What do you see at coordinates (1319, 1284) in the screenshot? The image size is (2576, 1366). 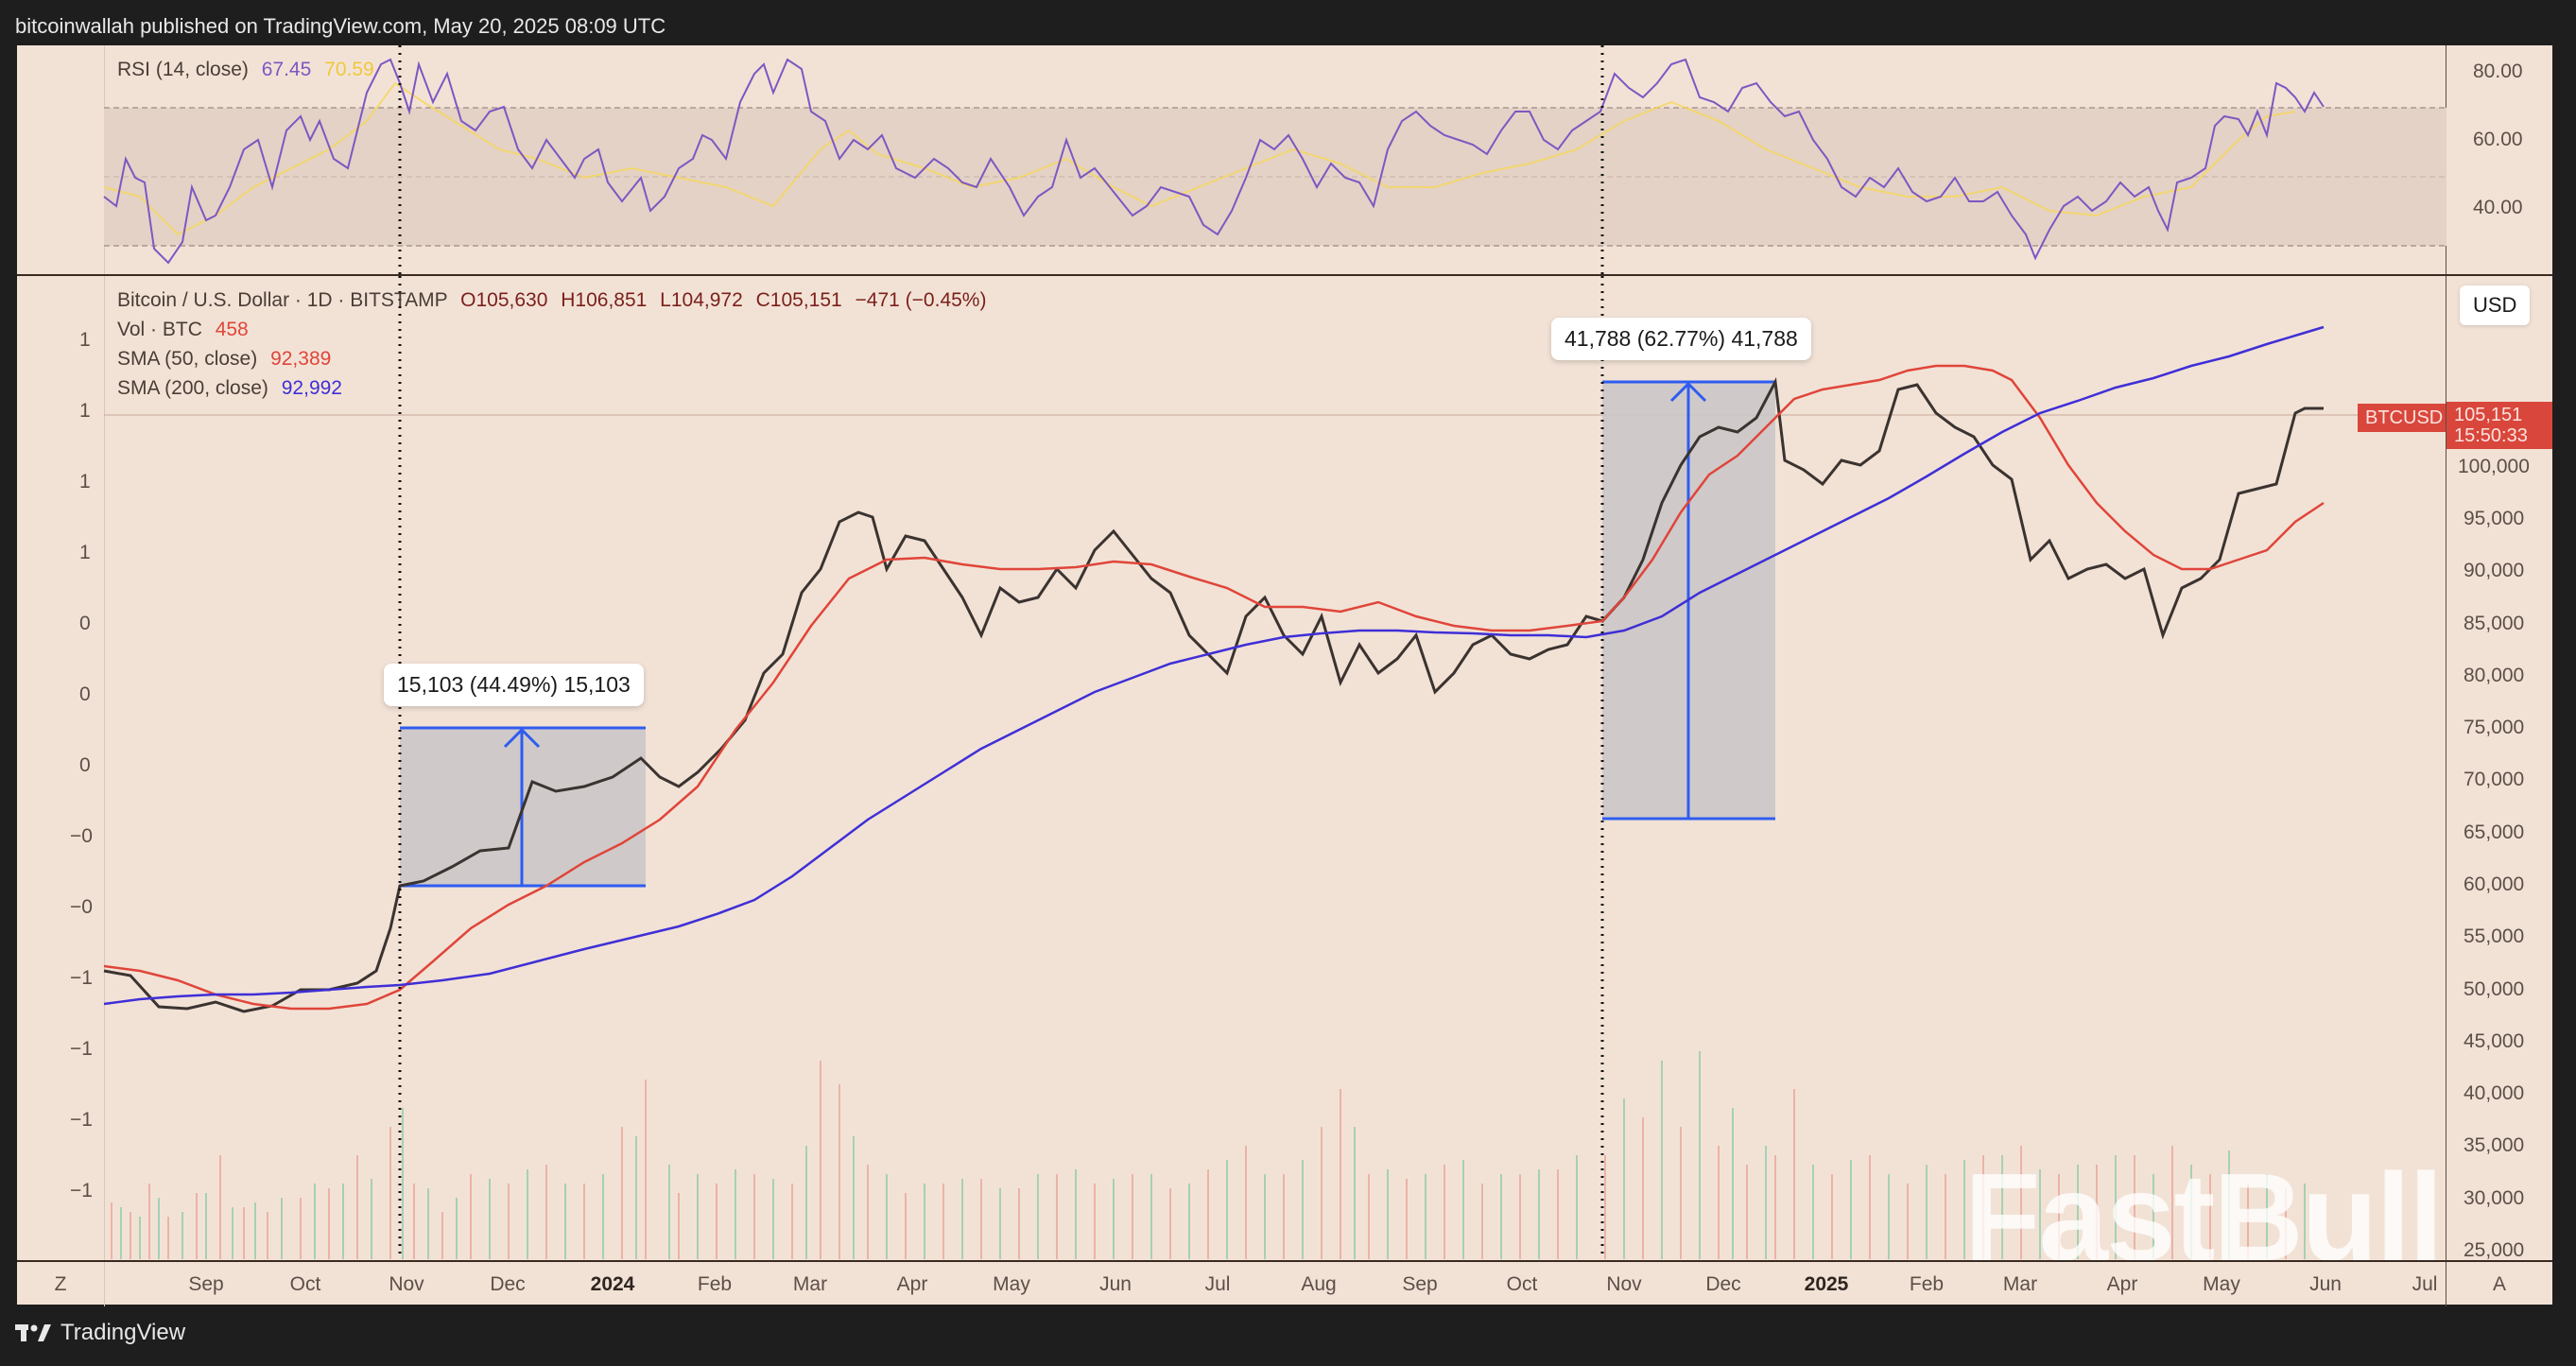 I see `time-label: Aug` at bounding box center [1319, 1284].